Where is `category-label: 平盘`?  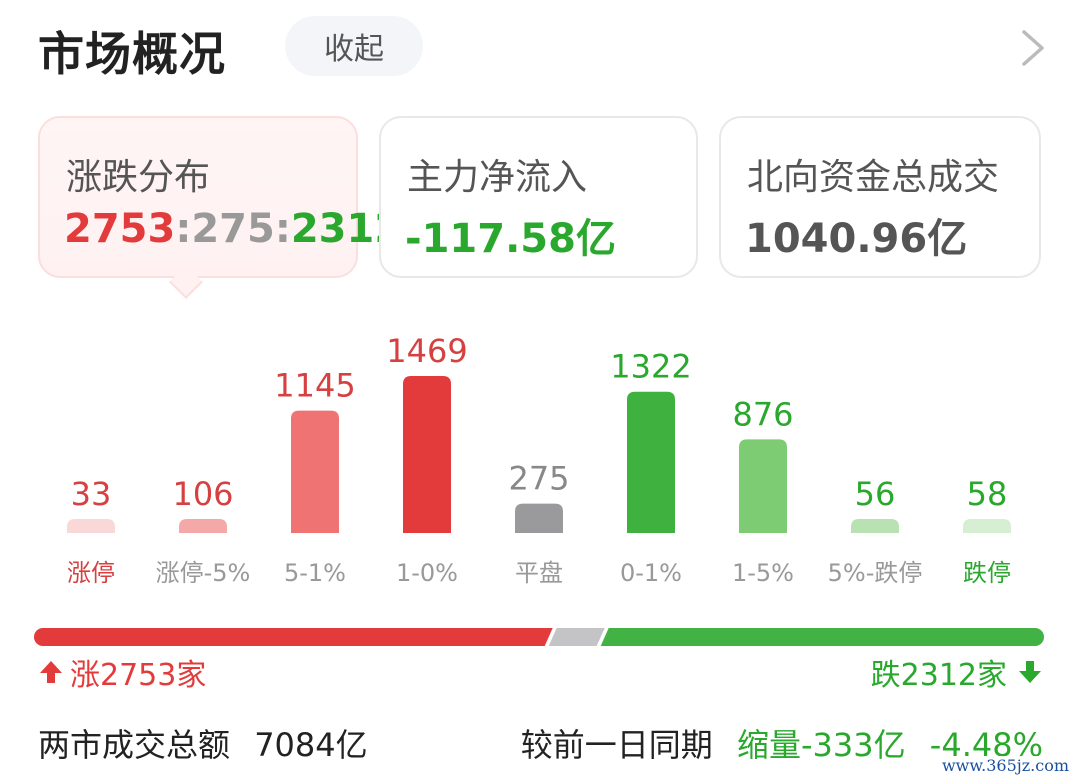
category-label: 平盘 is located at coordinates (539, 573).